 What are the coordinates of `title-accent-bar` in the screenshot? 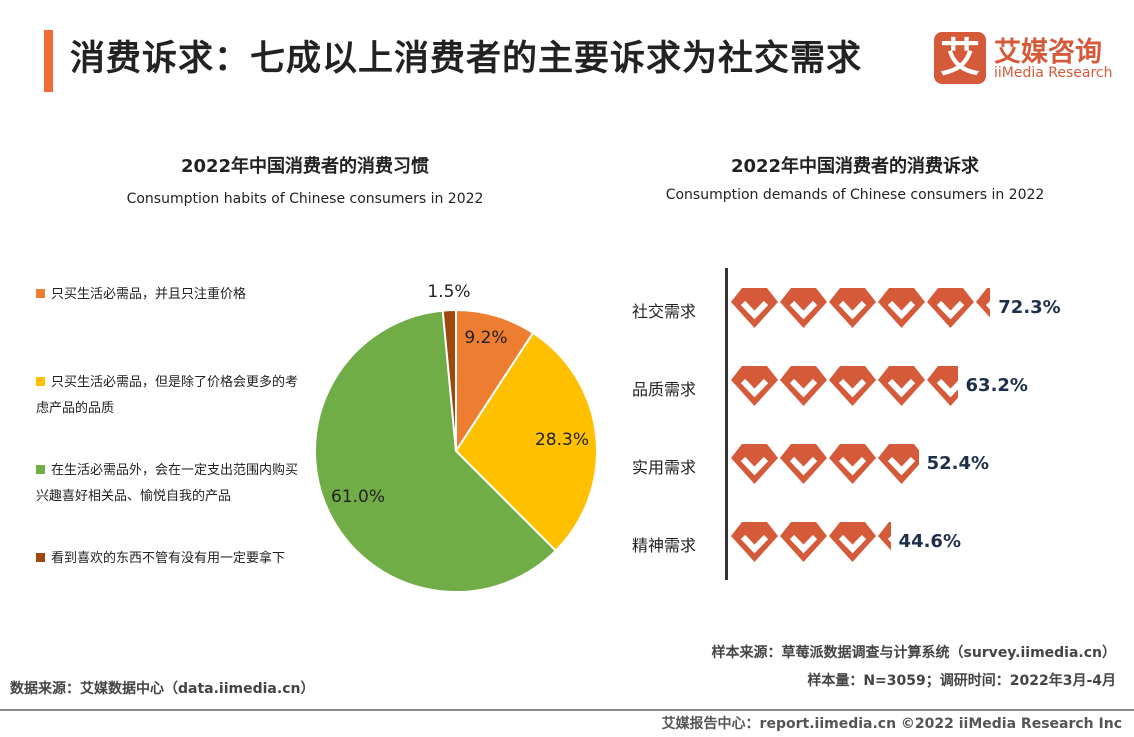 It's located at (48, 61).